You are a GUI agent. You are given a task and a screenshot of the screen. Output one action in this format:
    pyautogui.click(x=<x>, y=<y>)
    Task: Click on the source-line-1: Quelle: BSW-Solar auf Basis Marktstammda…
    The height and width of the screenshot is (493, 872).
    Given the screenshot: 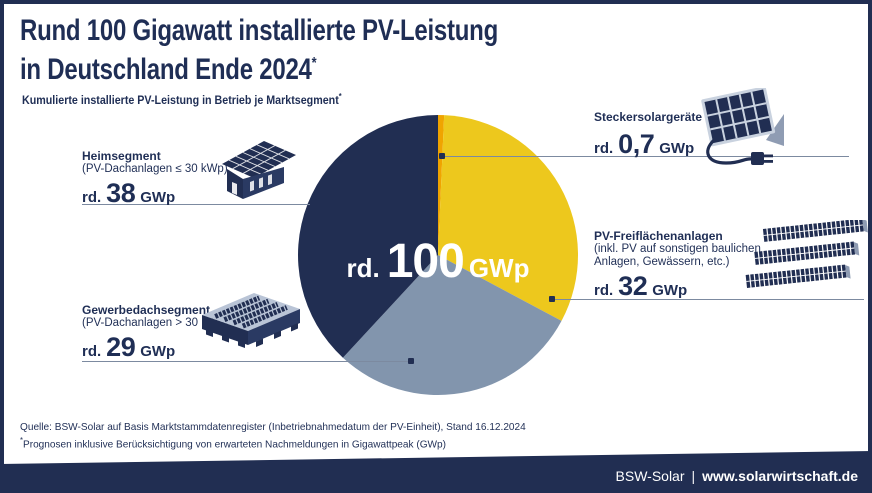 What is the action you would take?
    pyautogui.click(x=273, y=427)
    